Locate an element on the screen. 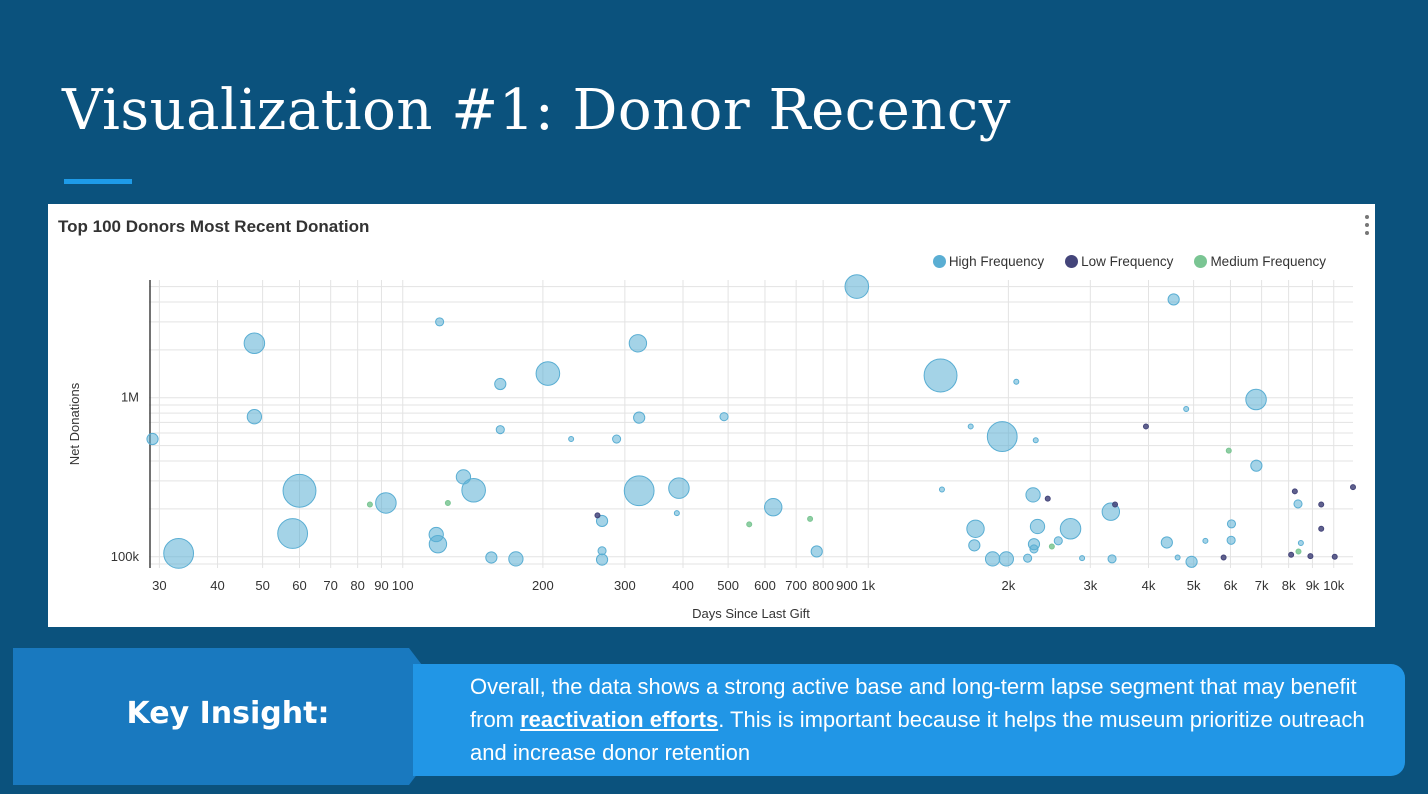 The width and height of the screenshot is (1428, 794). chart-menu-icon is located at coordinates (1367, 225).